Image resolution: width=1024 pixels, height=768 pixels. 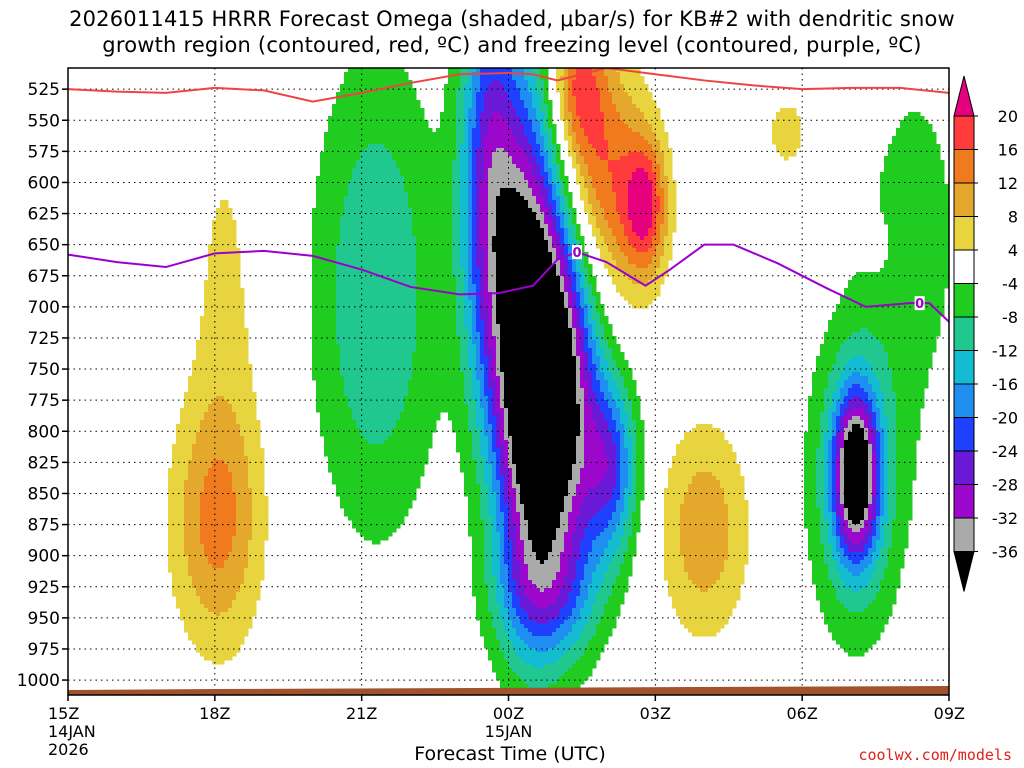 What do you see at coordinates (44, 619) in the screenshot?
I see `y-tick-label: 950` at bounding box center [44, 619].